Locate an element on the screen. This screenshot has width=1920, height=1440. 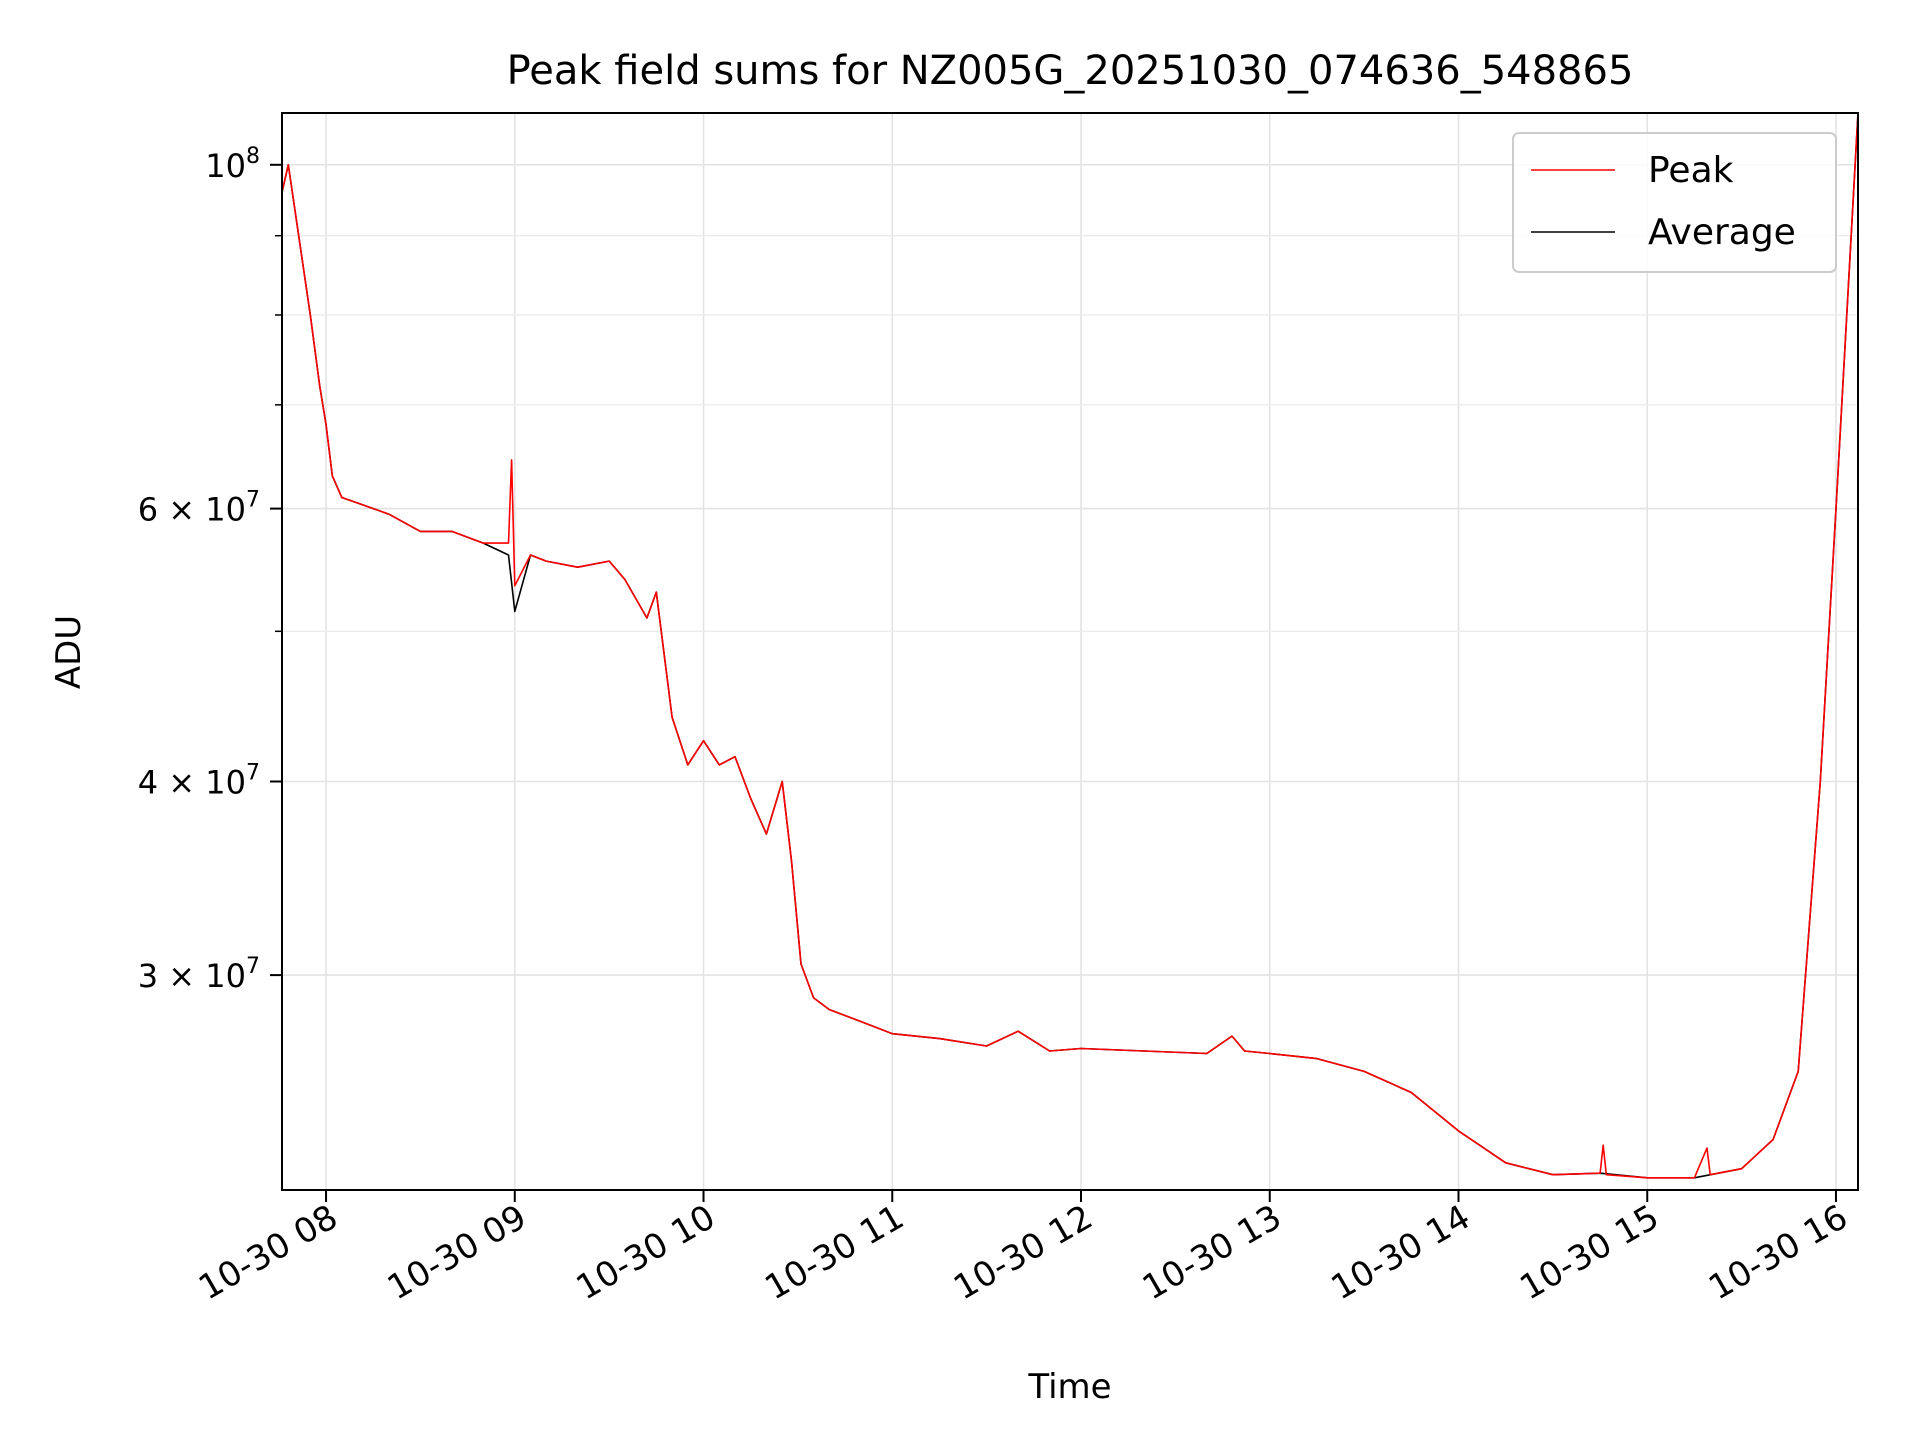
legend: Peak Average is located at coordinates (1674, 202).